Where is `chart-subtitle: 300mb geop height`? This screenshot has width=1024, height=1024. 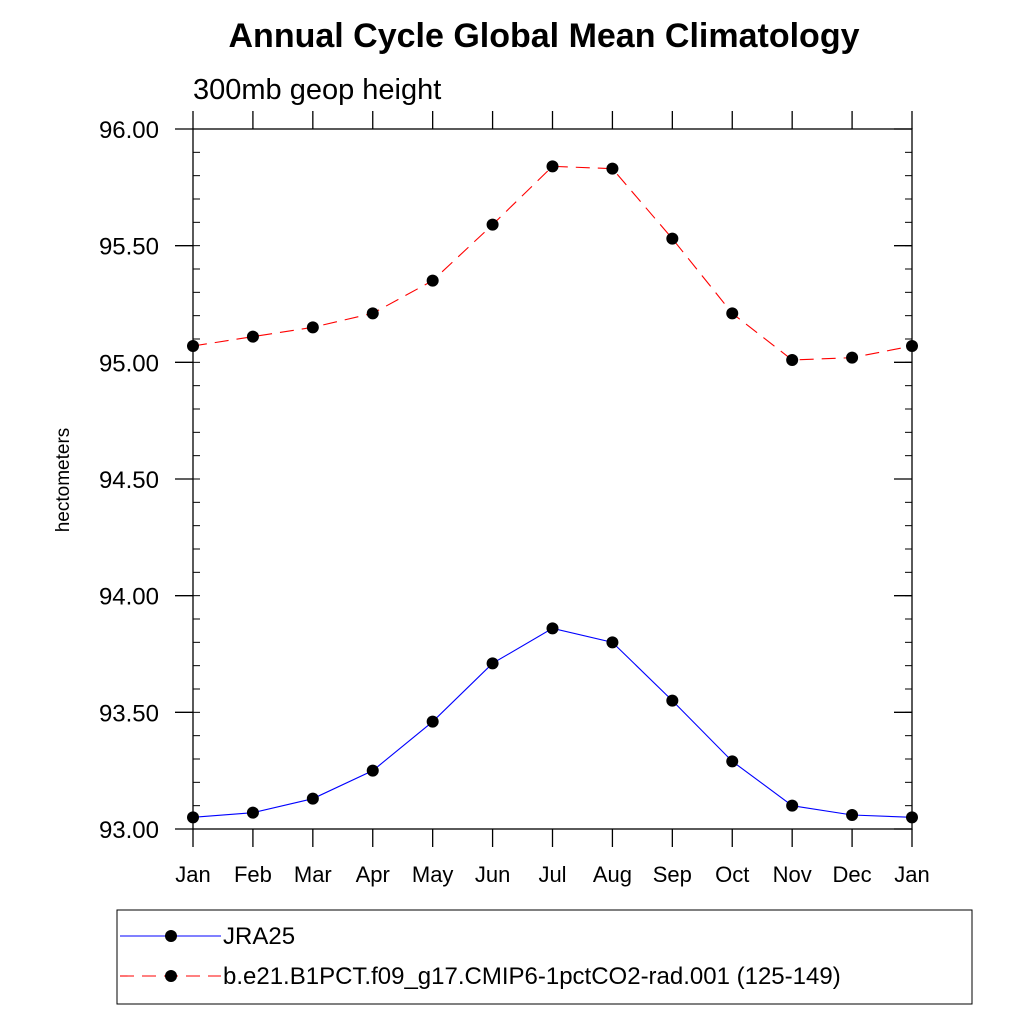 chart-subtitle: 300mb geop height is located at coordinates (317, 90).